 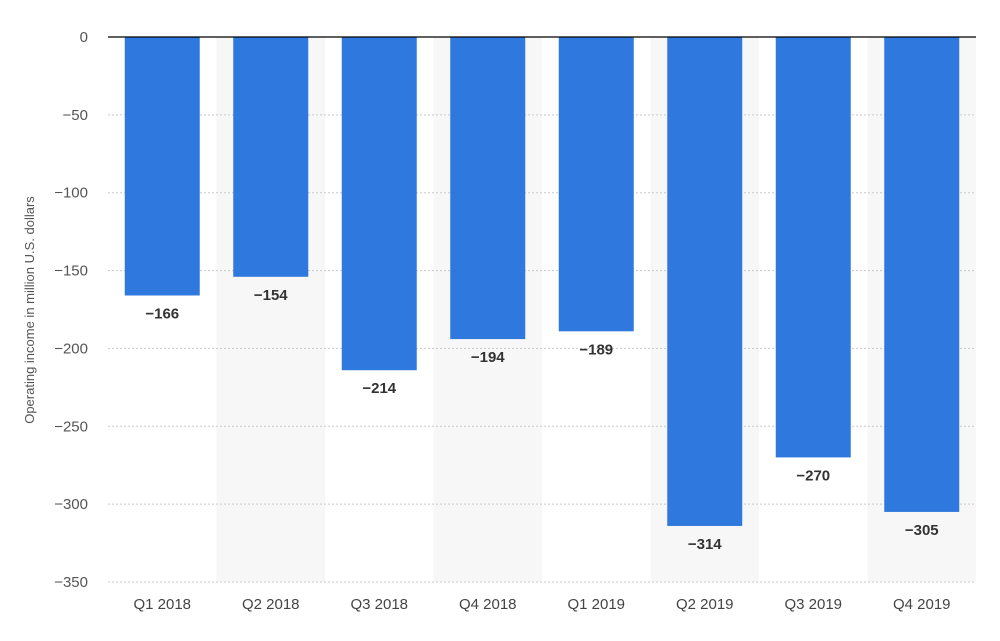 I want to click on data-label: −194, so click(x=488, y=357).